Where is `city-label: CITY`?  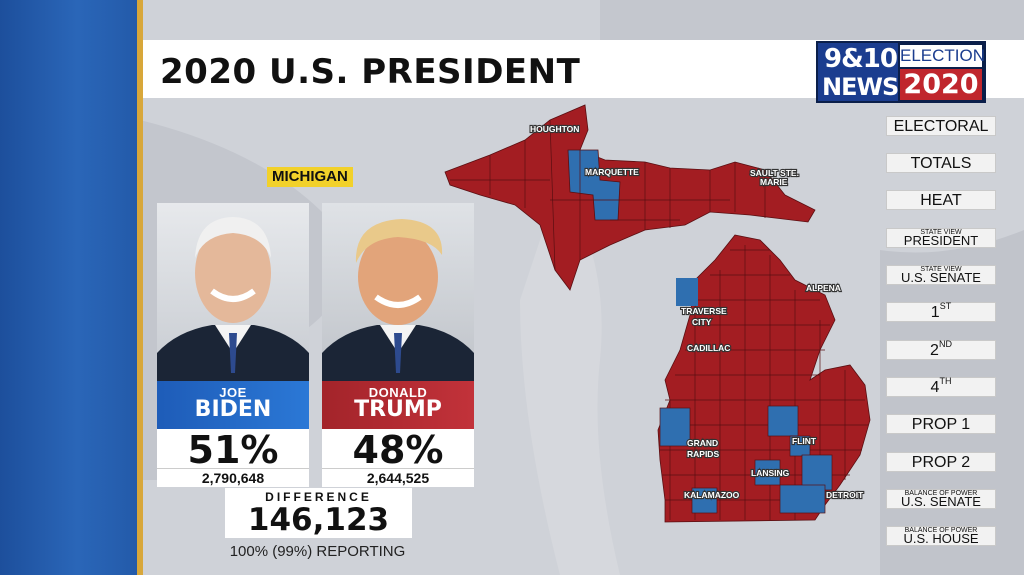 city-label: CITY is located at coordinates (702, 322).